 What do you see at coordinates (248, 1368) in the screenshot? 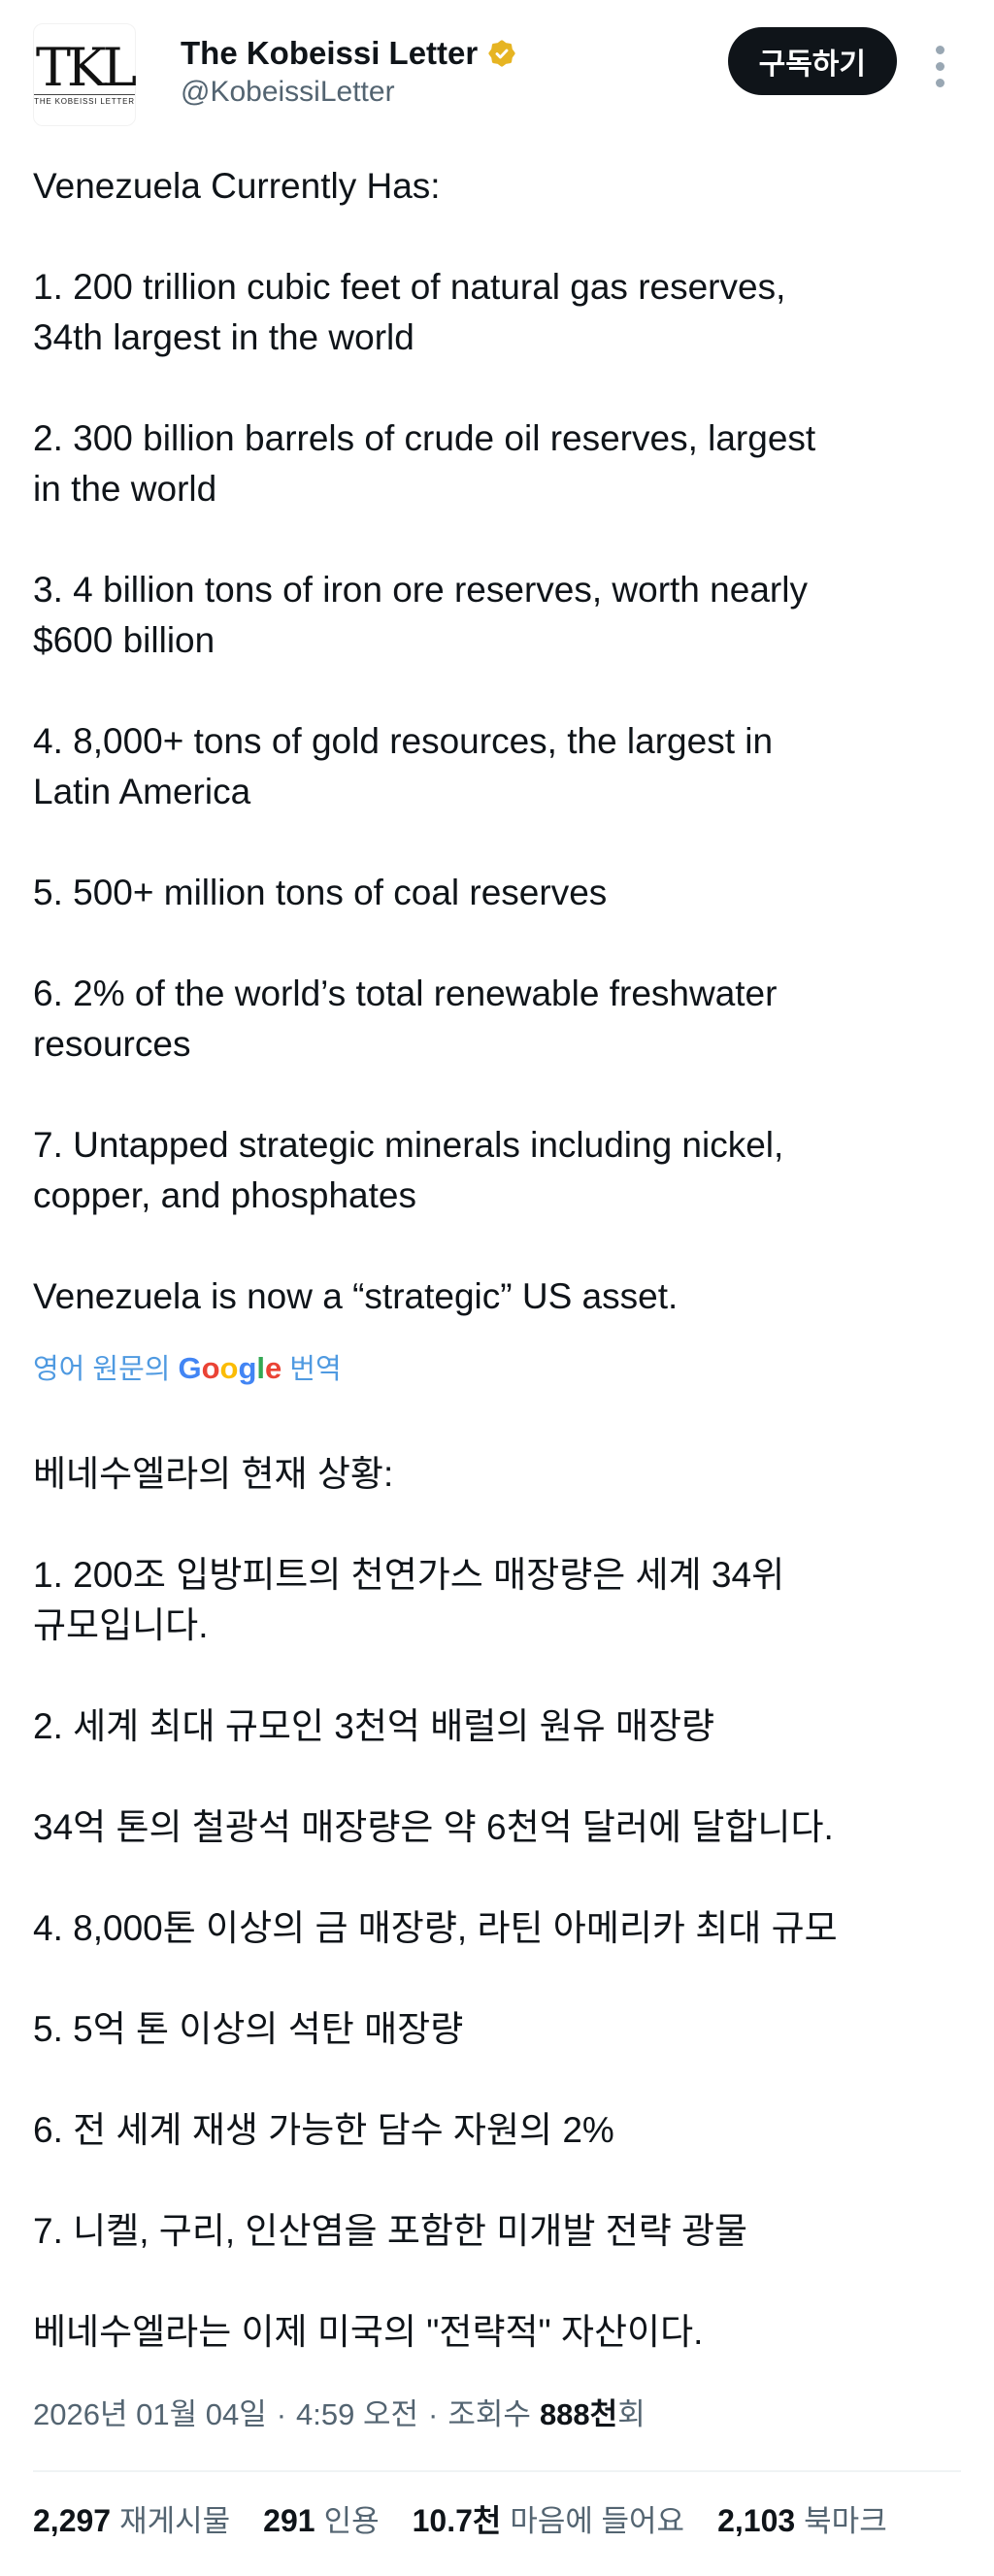
I see `google-logo-letter: g` at bounding box center [248, 1368].